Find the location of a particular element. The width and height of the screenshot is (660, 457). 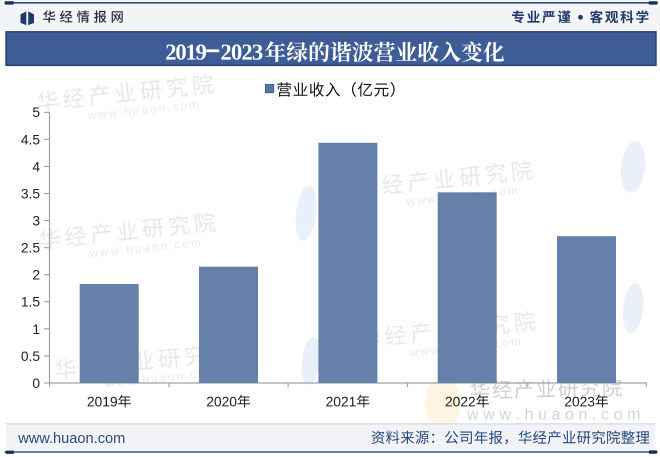

svg-text: 0 is located at coordinates (36, 383).